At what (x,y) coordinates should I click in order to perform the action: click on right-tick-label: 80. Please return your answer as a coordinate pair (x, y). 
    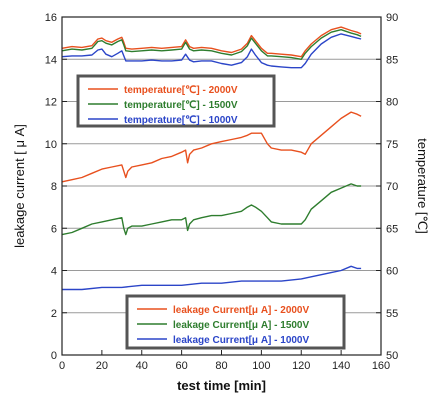
    Looking at the image, I should click on (392, 103).